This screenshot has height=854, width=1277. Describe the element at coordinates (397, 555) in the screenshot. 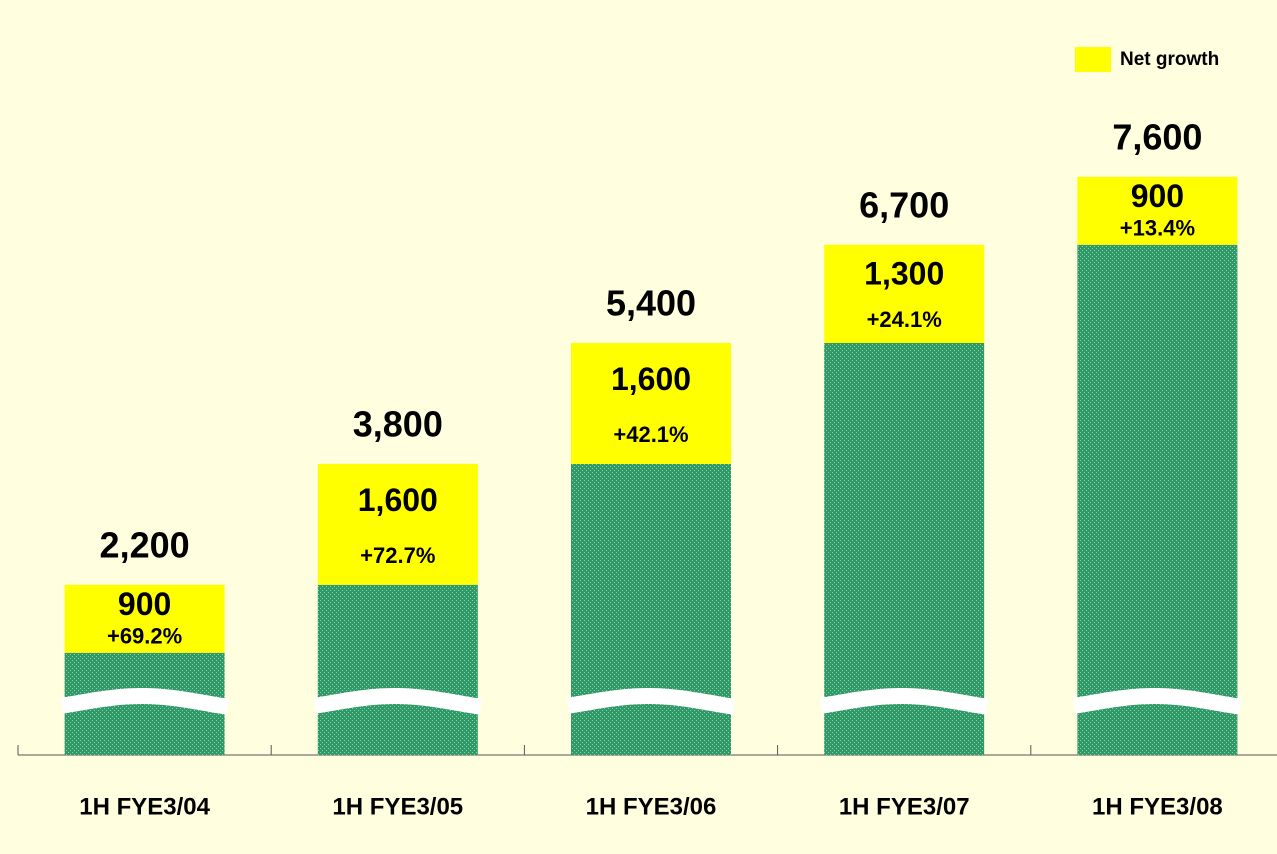

I see `growth-percent-label: +72.7%` at that location.